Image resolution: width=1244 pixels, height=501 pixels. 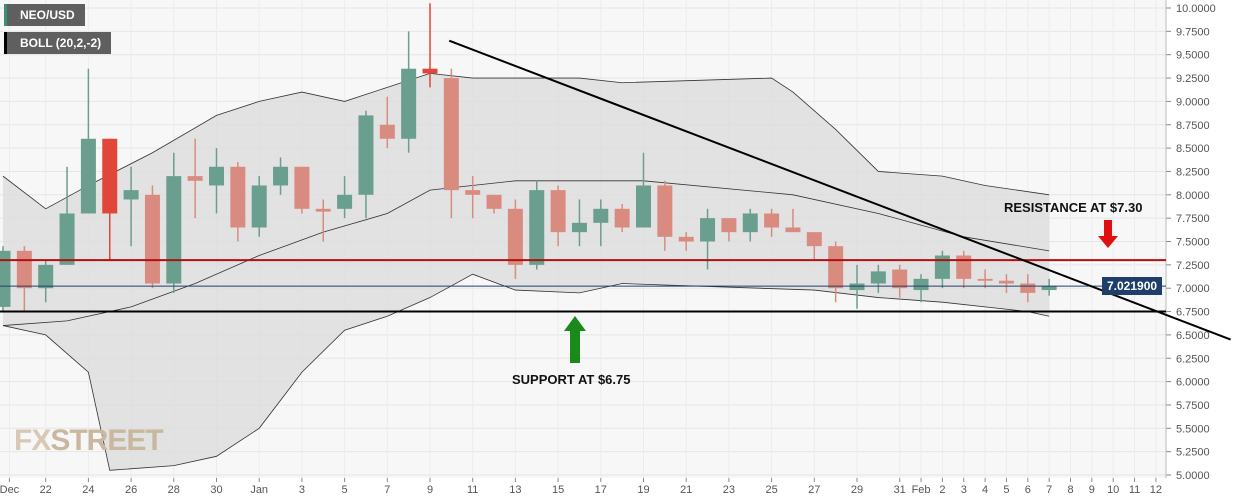 I want to click on x-tick-label: 3, so click(x=302, y=490).